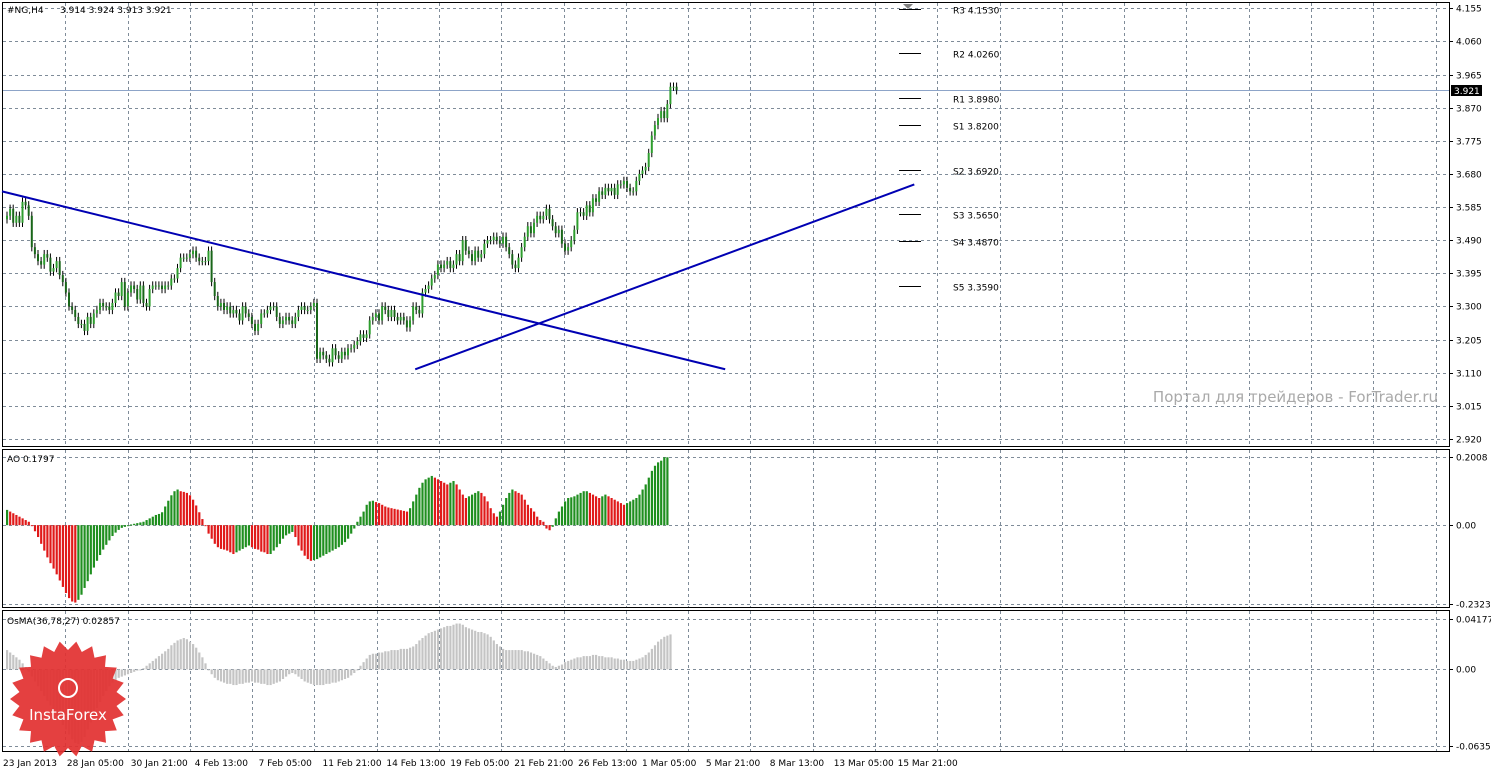 The width and height of the screenshot is (1491, 776). What do you see at coordinates (352, 764) in the screenshot?
I see `x-tick-label: 11 Feb 21:00` at bounding box center [352, 764].